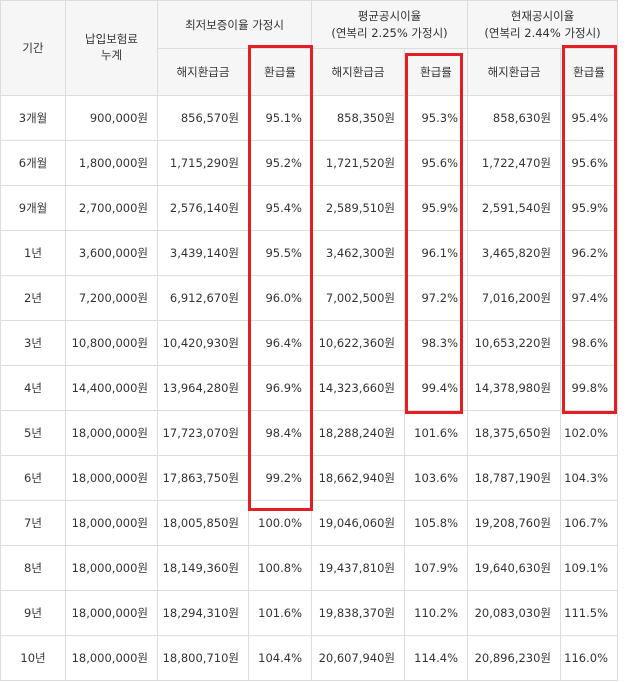  Describe the element at coordinates (436, 433) in the screenshot. I see `row-avg-refund-rate: 101.6%` at that location.